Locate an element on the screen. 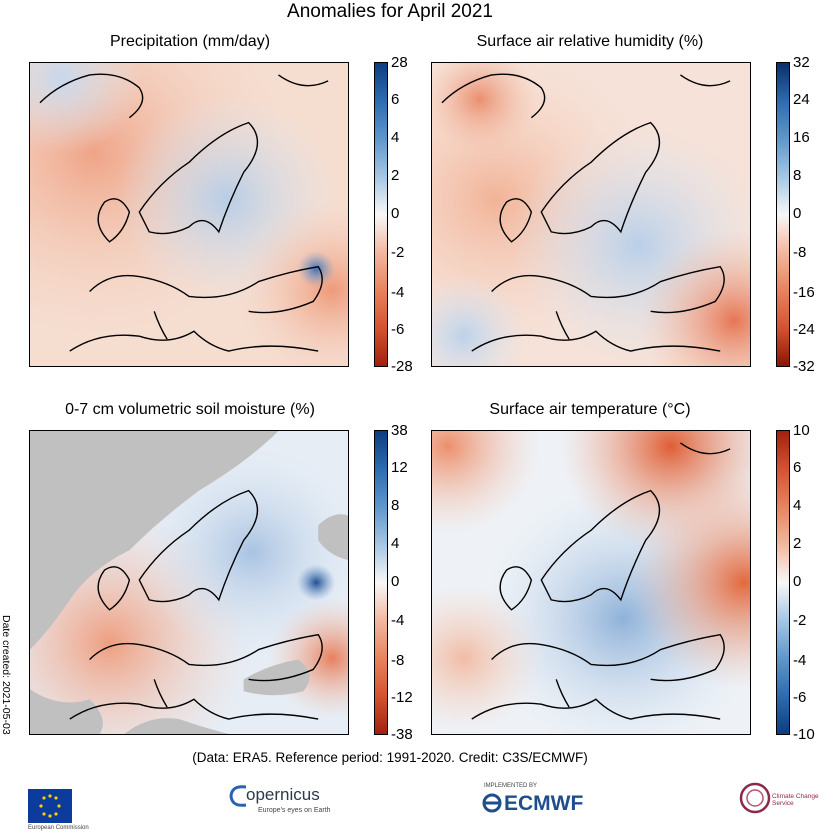 This screenshot has height=840, width=840. colorbar-humidity-tick: 8 is located at coordinates (797, 175).